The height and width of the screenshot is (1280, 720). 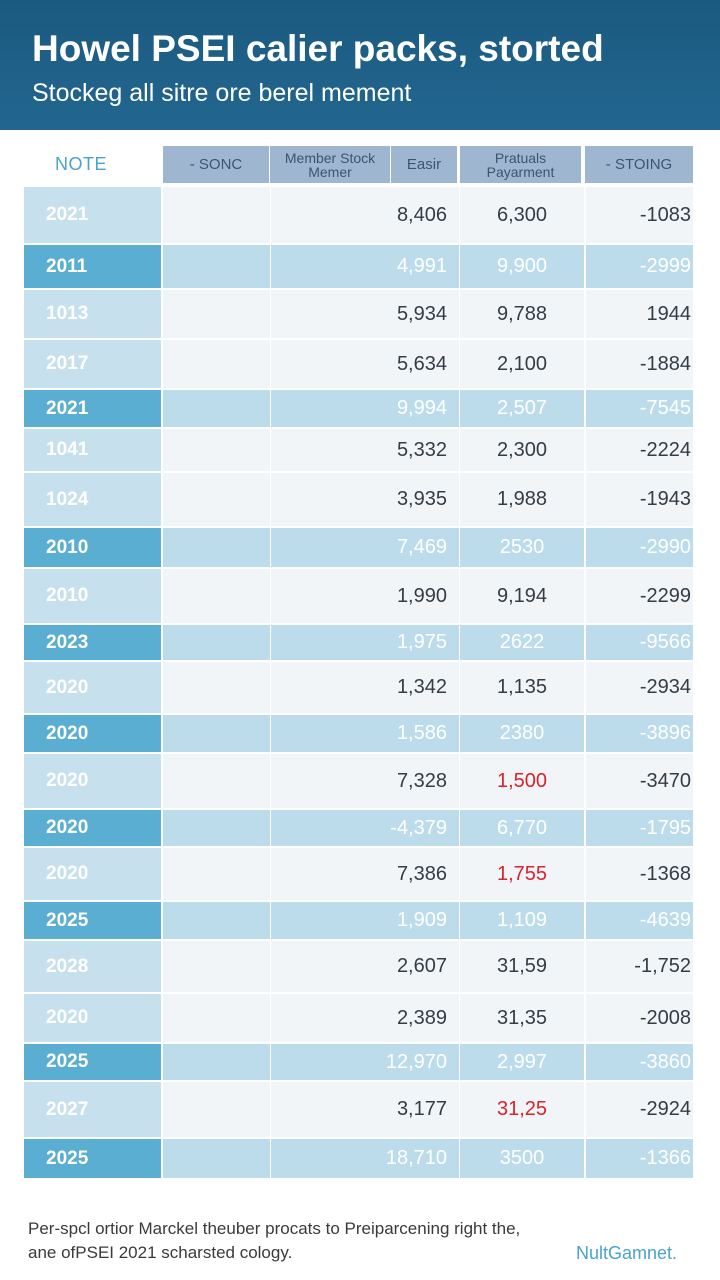 I want to click on member-stock-cell: -4,379, so click(x=365, y=828).